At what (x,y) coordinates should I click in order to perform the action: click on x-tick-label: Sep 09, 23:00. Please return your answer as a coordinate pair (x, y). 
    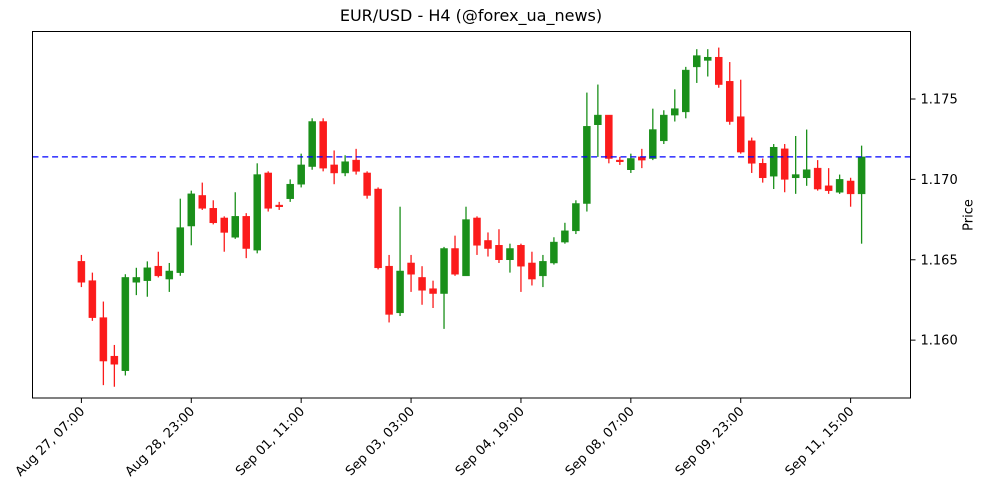
    Looking at the image, I should click on (710, 441).